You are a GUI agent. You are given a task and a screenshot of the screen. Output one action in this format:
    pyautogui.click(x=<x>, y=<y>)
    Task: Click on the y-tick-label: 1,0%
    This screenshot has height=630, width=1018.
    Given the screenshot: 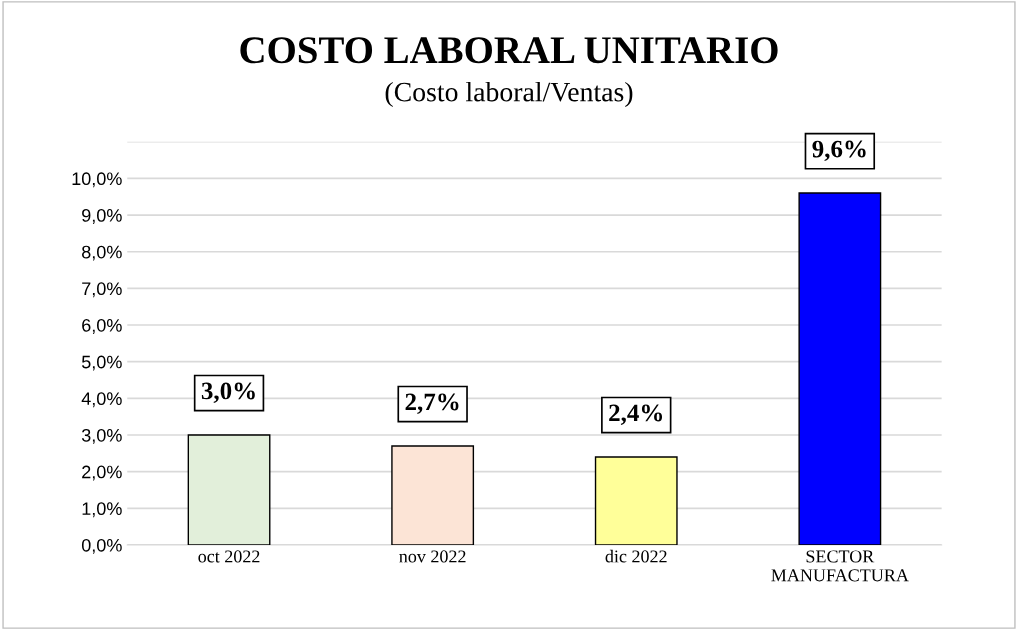 What is the action you would take?
    pyautogui.click(x=102, y=510)
    